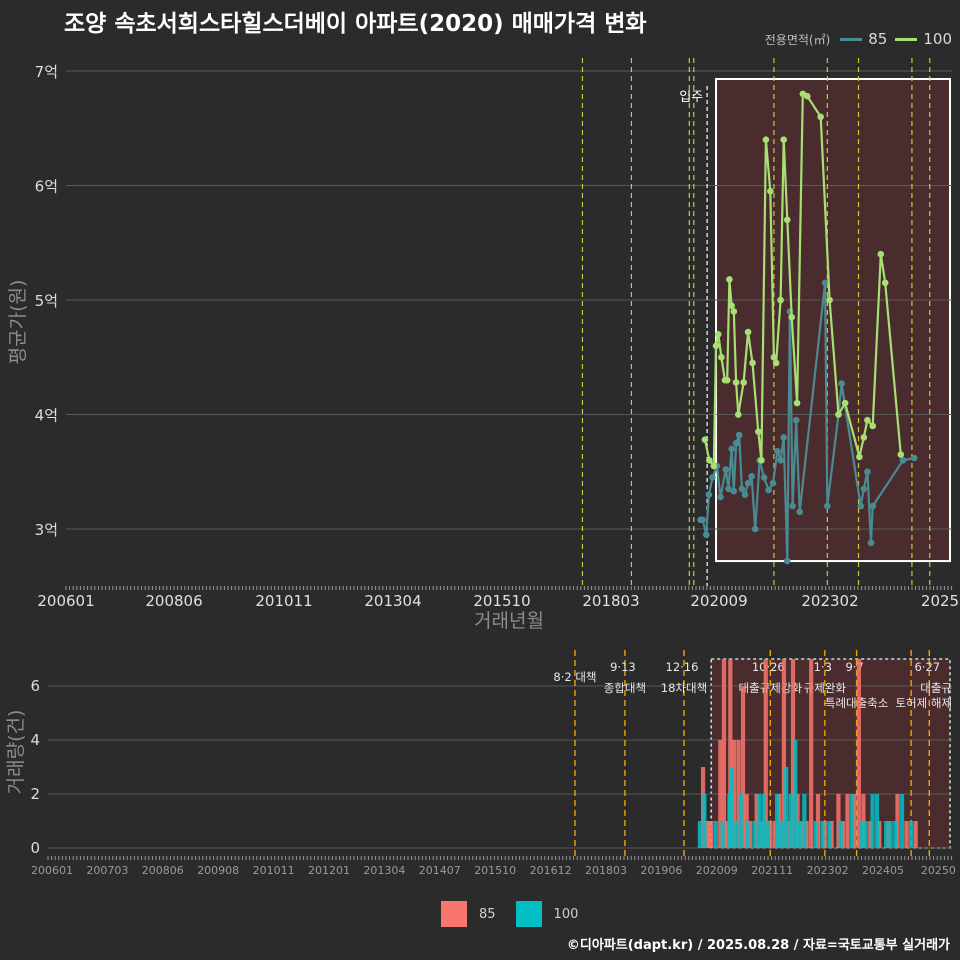 The image size is (960, 960). I want to click on event-name-label: 18차대책, so click(684, 688).